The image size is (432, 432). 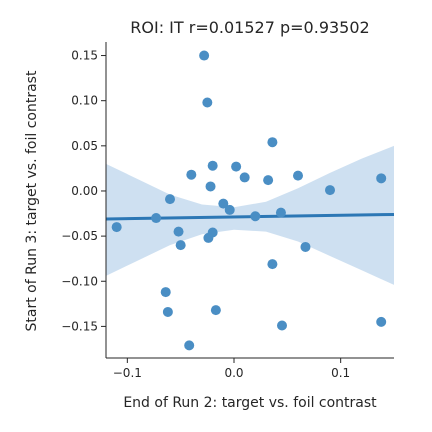 What do you see at coordinates (84, 101) in the screenshot?
I see `y-tick-label: 0.10` at bounding box center [84, 101].